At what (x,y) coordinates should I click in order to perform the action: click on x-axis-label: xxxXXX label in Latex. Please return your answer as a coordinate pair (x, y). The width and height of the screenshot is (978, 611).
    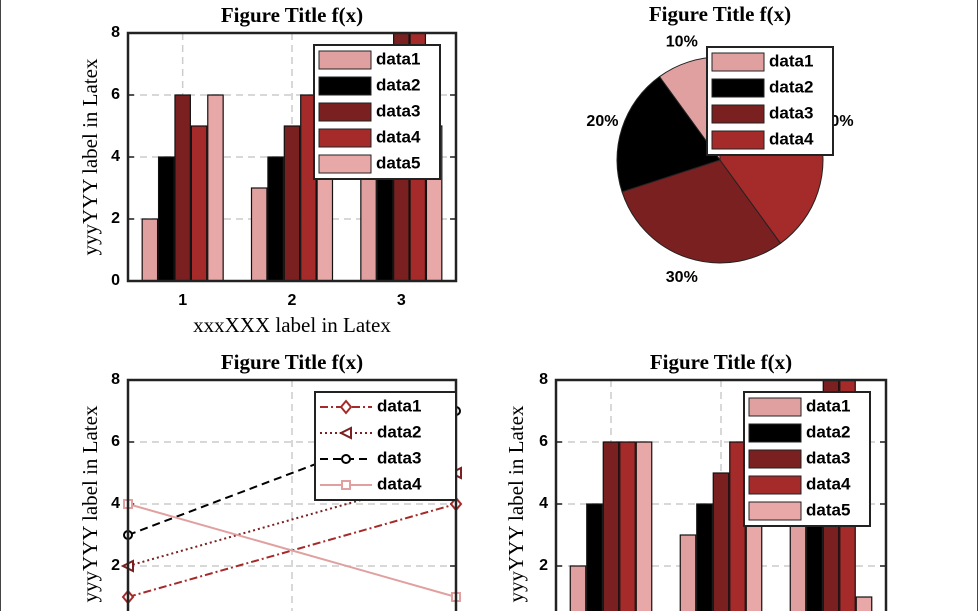
    Looking at the image, I should click on (292, 325).